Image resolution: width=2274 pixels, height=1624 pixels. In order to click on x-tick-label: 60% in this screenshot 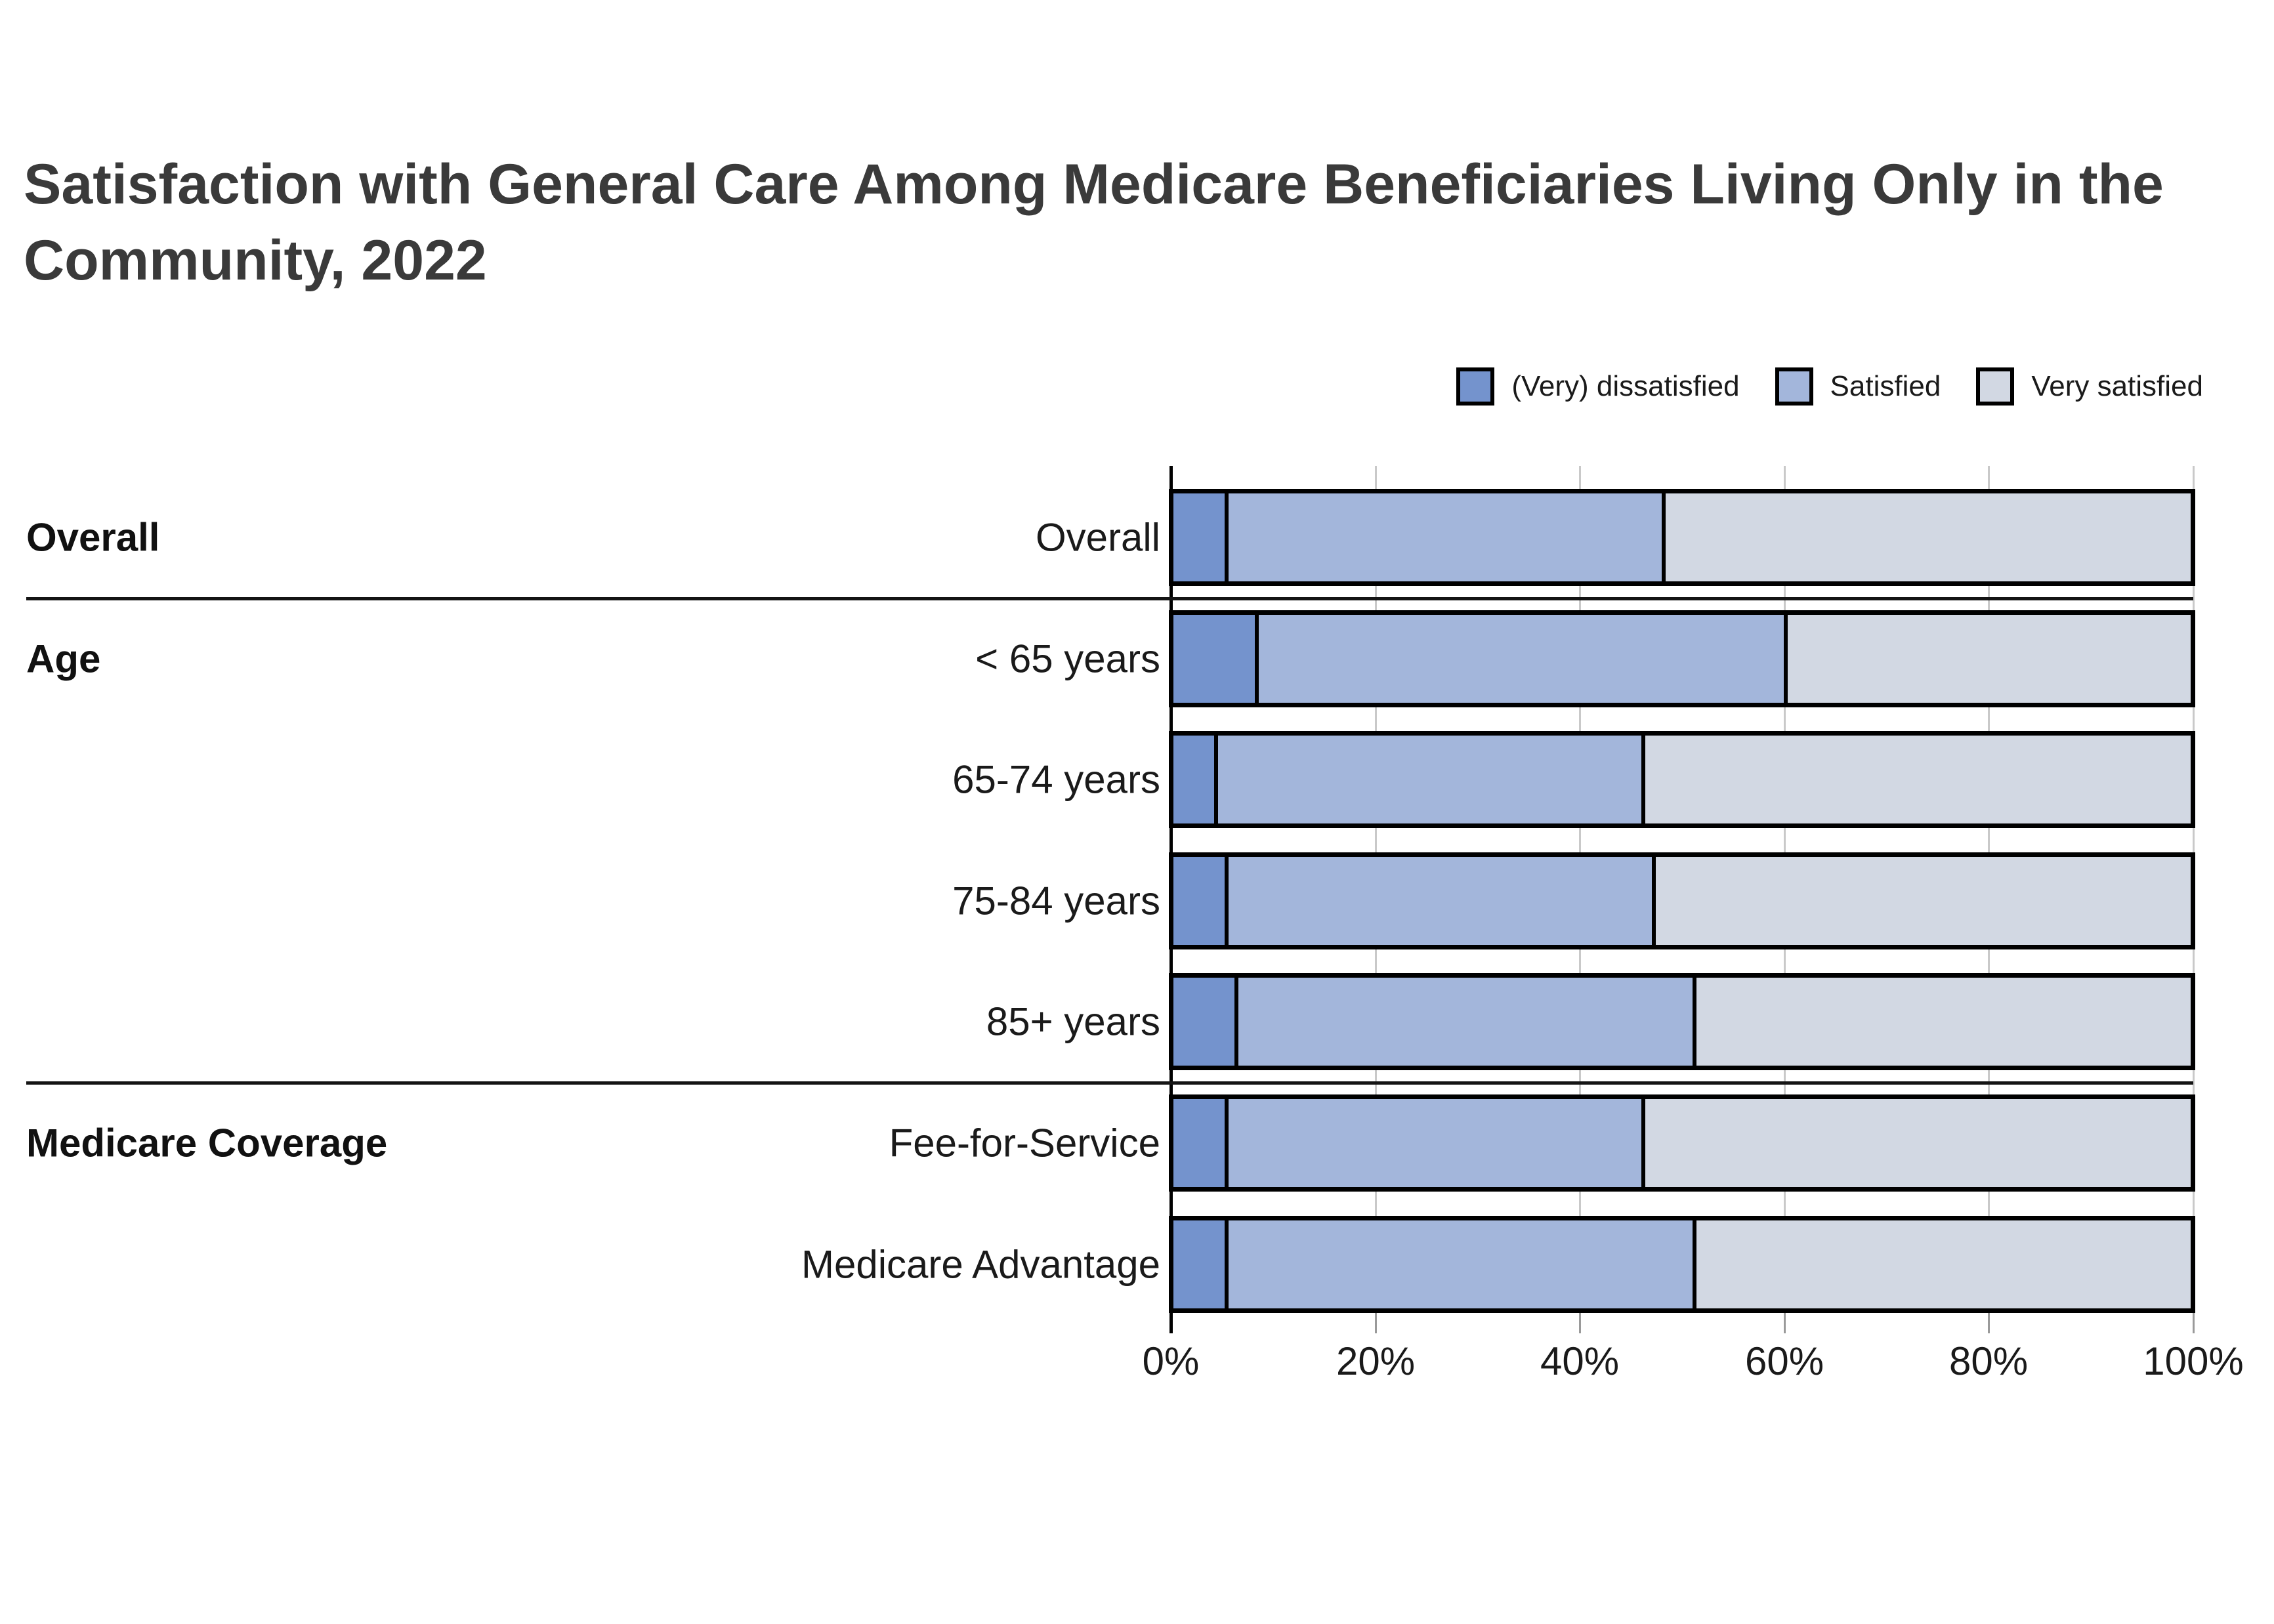, I will do `click(1784, 1361)`.